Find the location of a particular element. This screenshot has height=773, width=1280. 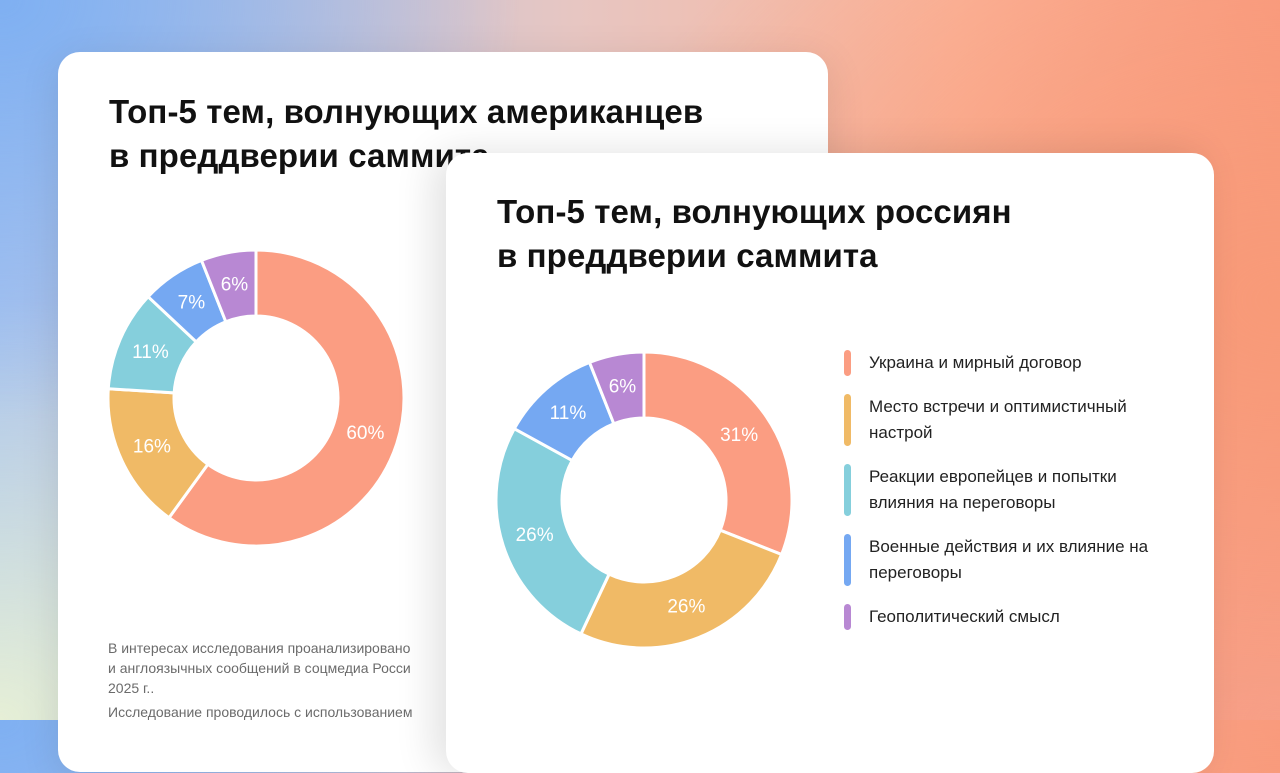

legend-item-5: Геополитический смысл is located at coordinates (1009, 617).